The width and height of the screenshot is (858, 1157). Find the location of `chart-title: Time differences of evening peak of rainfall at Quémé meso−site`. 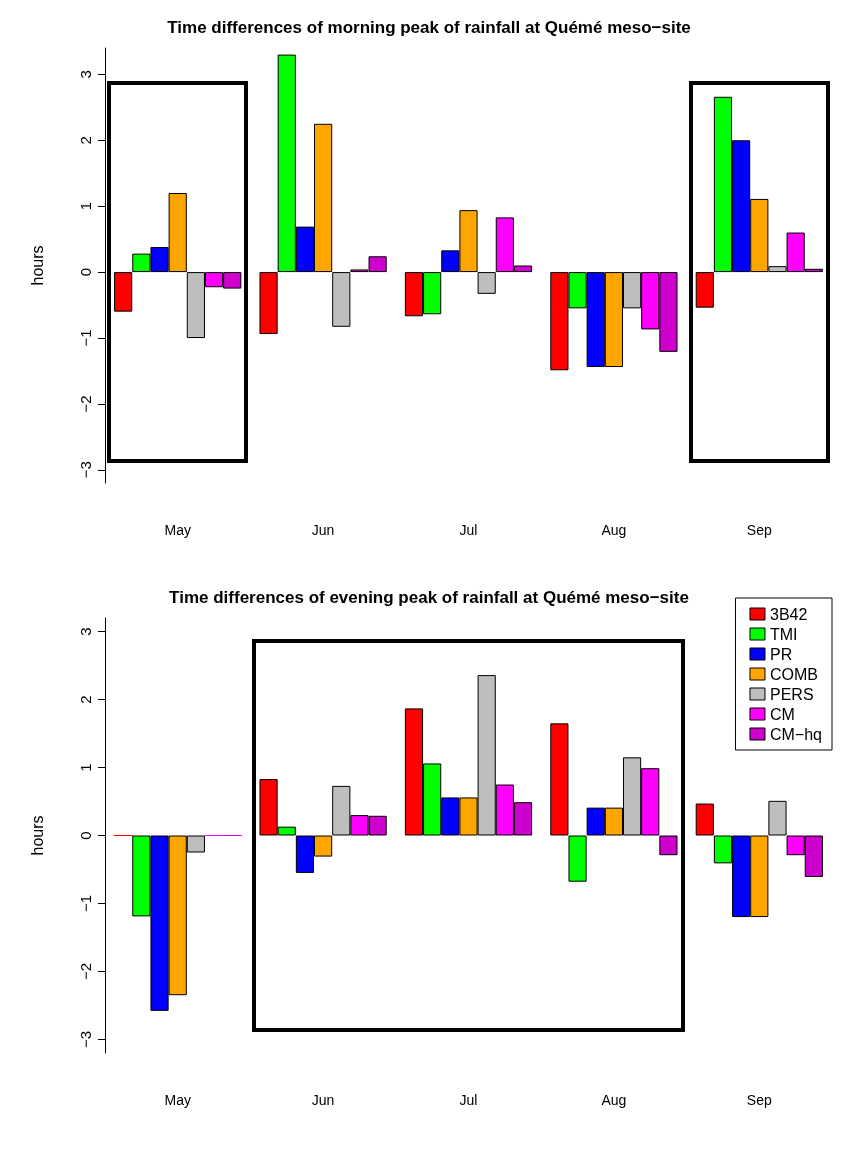

chart-title: Time differences of evening peak of rainfall at Quémé meso−site is located at coordinates (429, 597).